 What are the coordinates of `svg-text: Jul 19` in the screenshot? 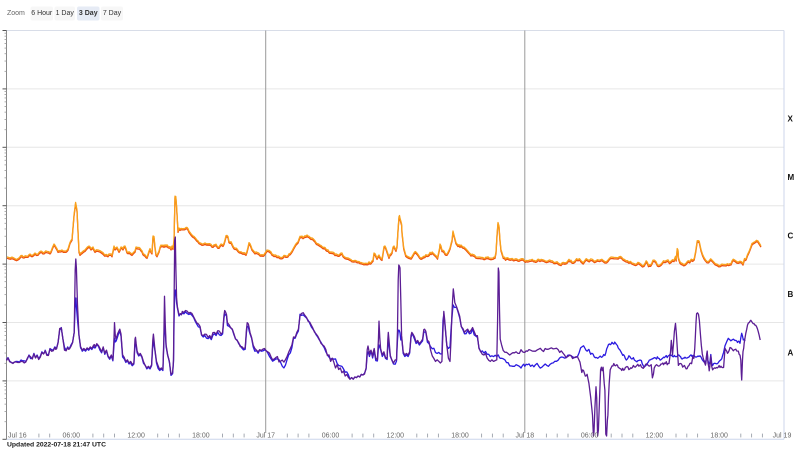 It's located at (782, 436).